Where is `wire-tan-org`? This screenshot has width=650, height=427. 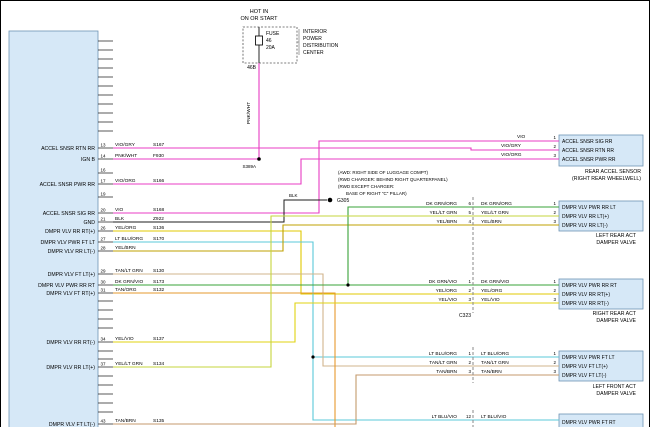
wire-tan-org is located at coordinates (224, 359).